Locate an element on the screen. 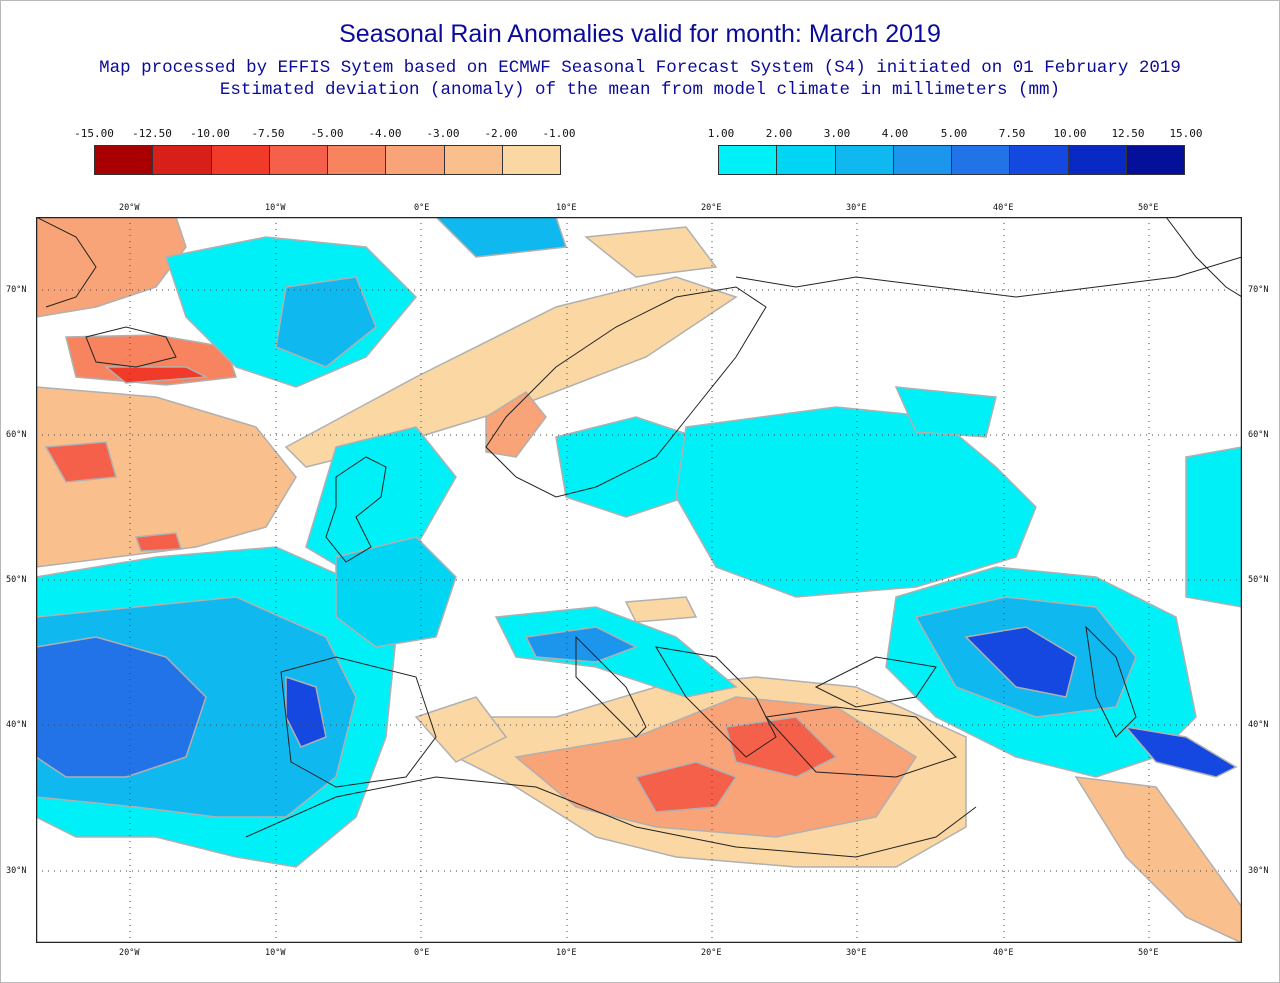  legend-pos-tick: 1.00 is located at coordinates (721, 133).